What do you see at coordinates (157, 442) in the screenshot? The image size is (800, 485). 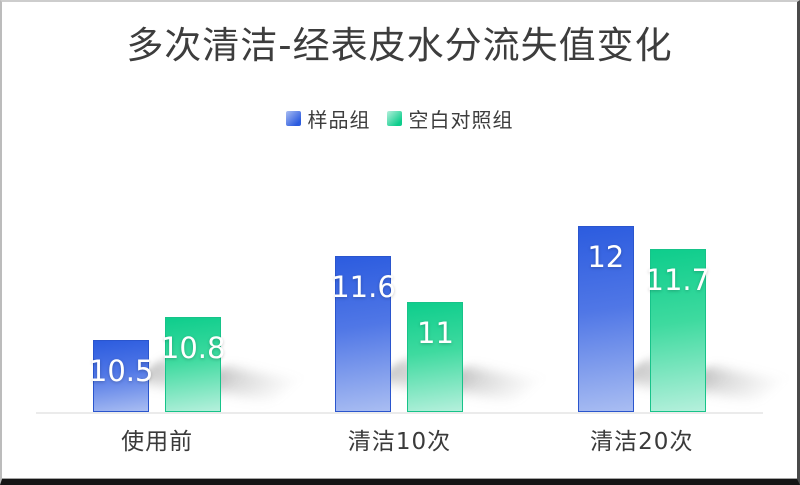 I see `x-axis-label-1: 使用前` at bounding box center [157, 442].